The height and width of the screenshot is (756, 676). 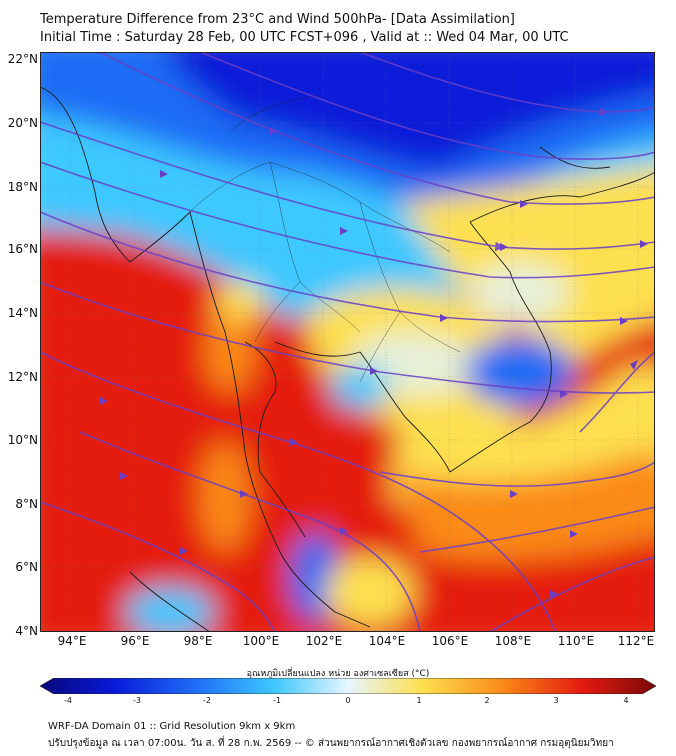 What do you see at coordinates (348, 686) in the screenshot?
I see `colorbar` at bounding box center [348, 686].